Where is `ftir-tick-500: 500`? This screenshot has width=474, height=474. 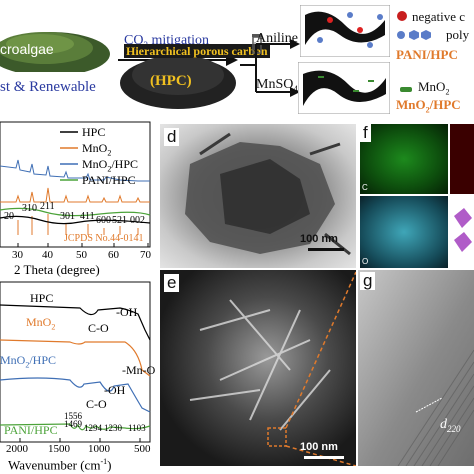
ftir-tick-500: 500 is located at coordinates (142, 449).